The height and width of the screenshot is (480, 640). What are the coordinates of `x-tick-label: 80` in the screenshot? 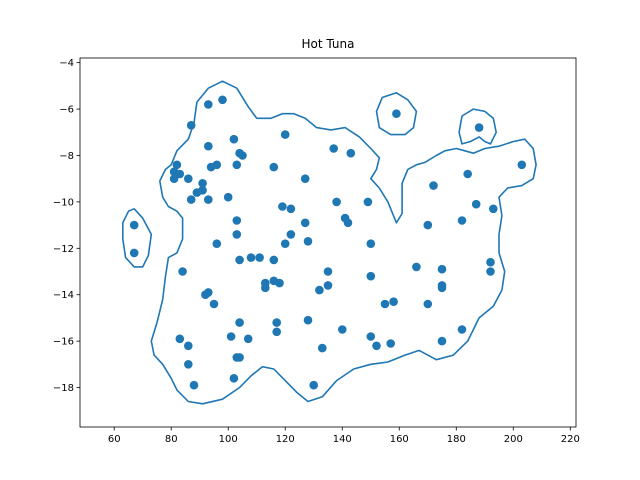 It's located at (171, 439).